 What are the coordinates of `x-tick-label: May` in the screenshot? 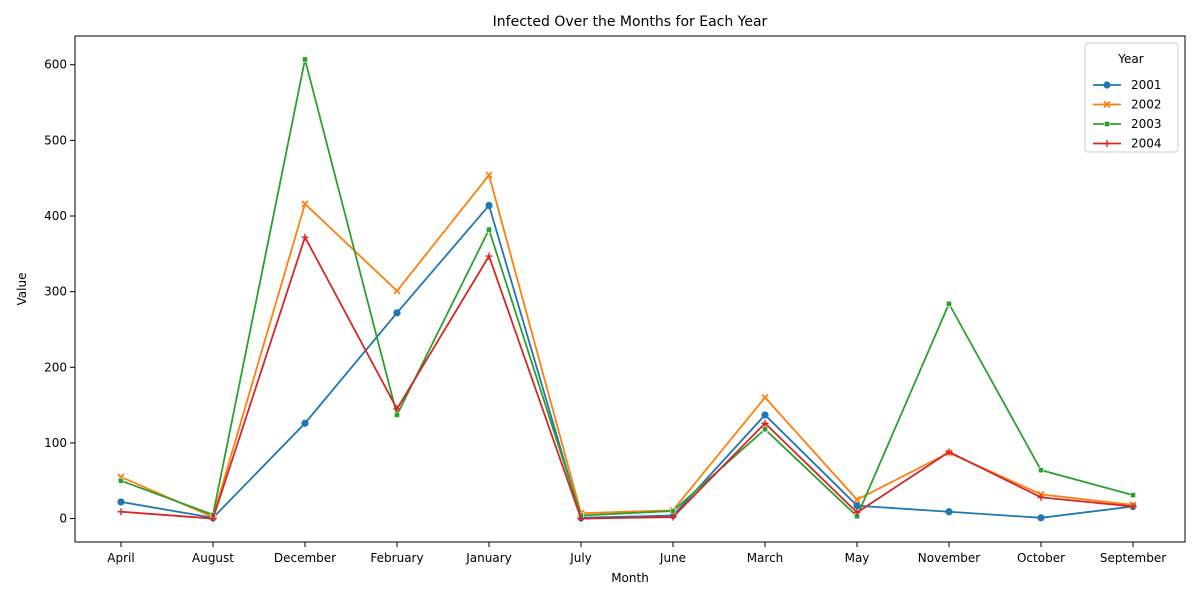 It's located at (857, 558).